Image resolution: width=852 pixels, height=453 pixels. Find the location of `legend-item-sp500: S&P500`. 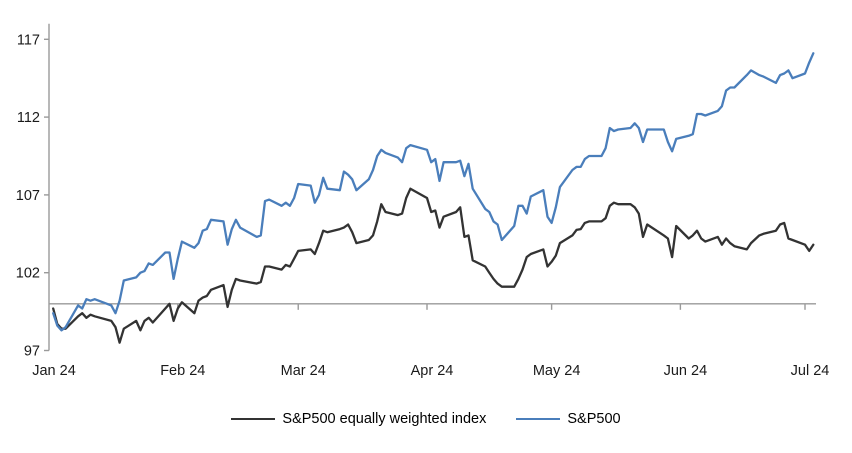

legend-item-sp500: S&P500 is located at coordinates (568, 419).